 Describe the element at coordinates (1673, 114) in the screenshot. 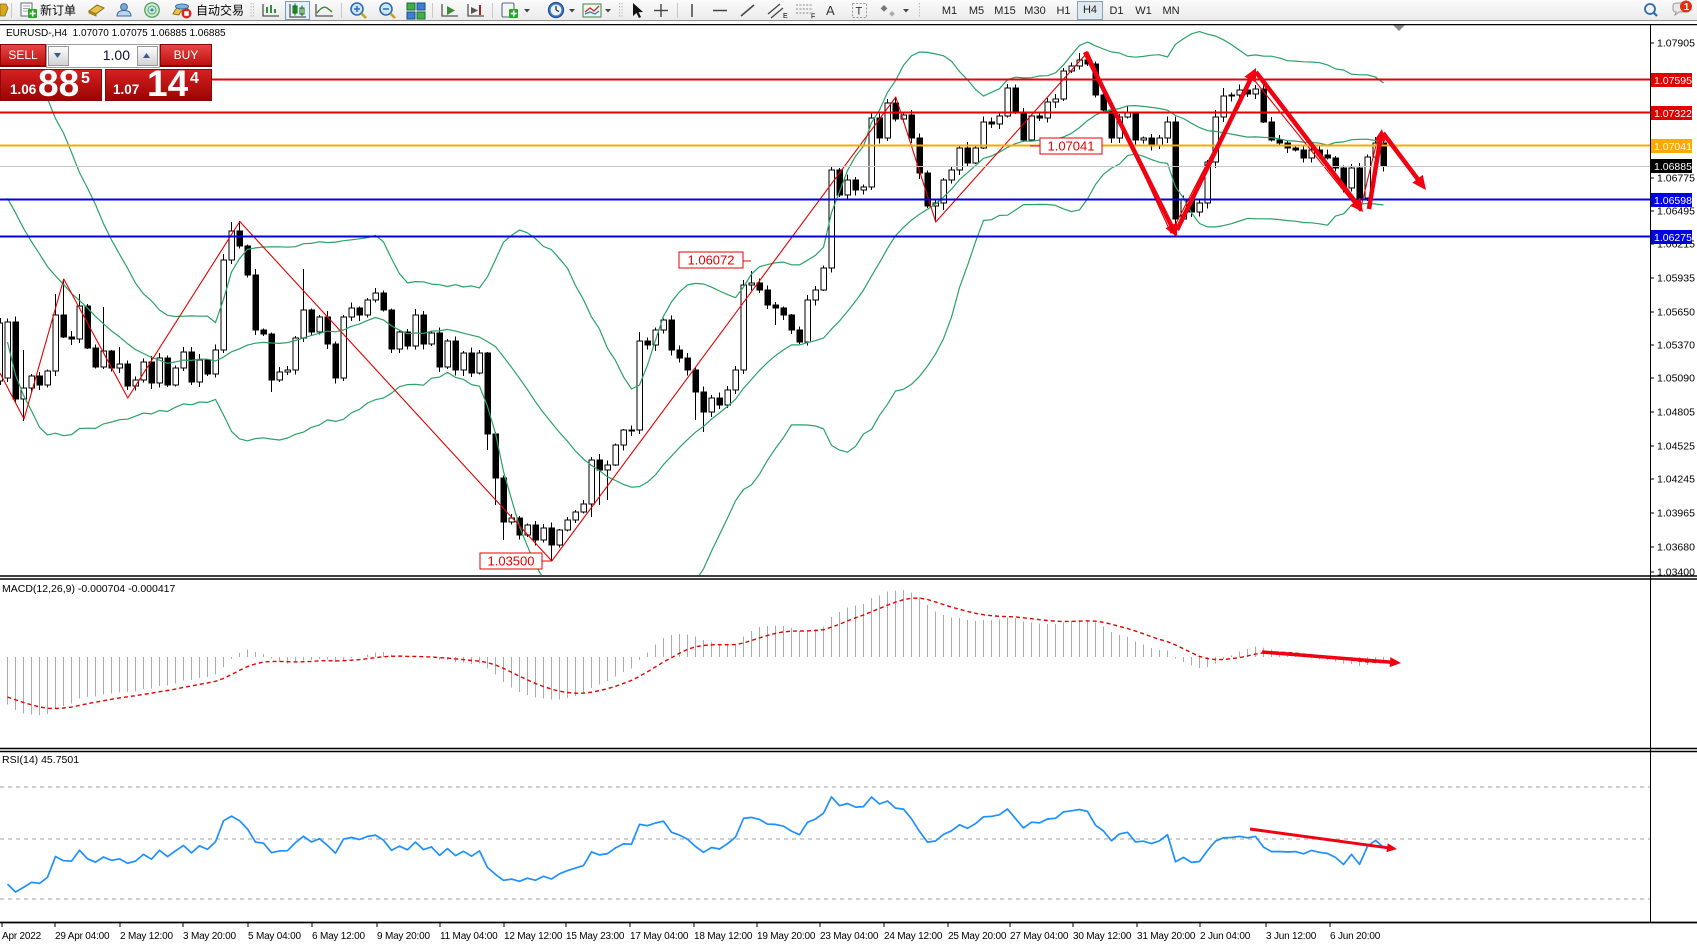

I see `svg-text: 1.07322` at that location.